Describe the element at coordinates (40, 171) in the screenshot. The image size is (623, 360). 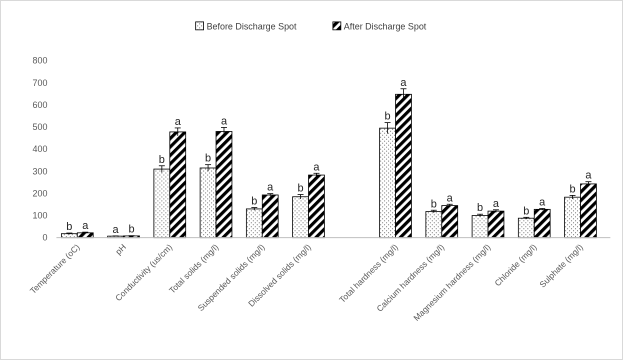
I see `y-tick-label: 300` at that location.